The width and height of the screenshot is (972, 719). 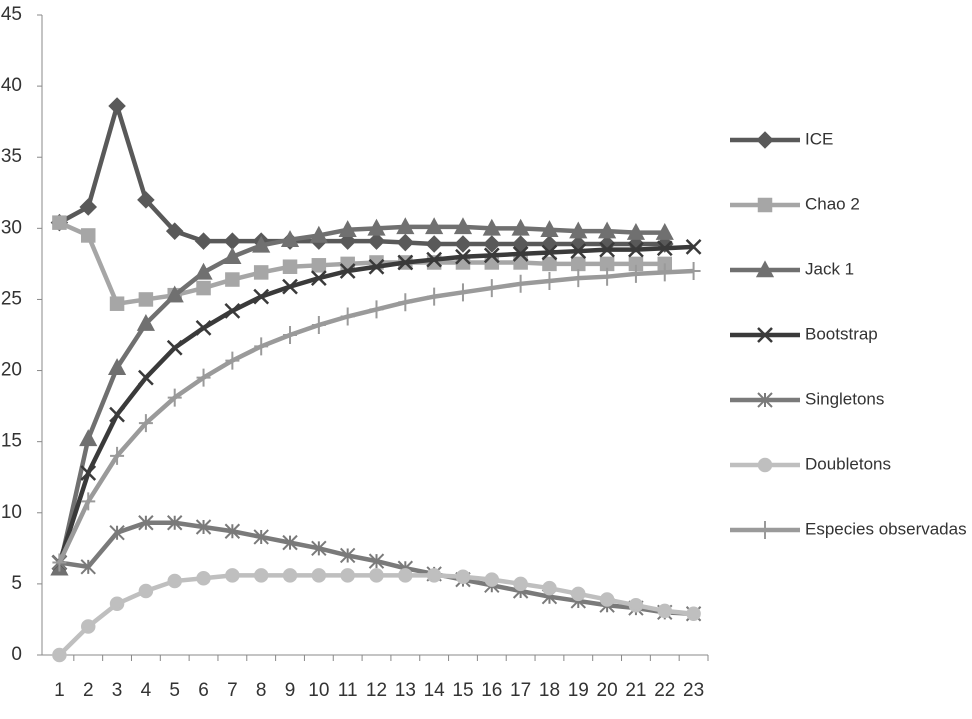 What do you see at coordinates (435, 690) in the screenshot?
I see `x-tick-label: 14` at bounding box center [435, 690].